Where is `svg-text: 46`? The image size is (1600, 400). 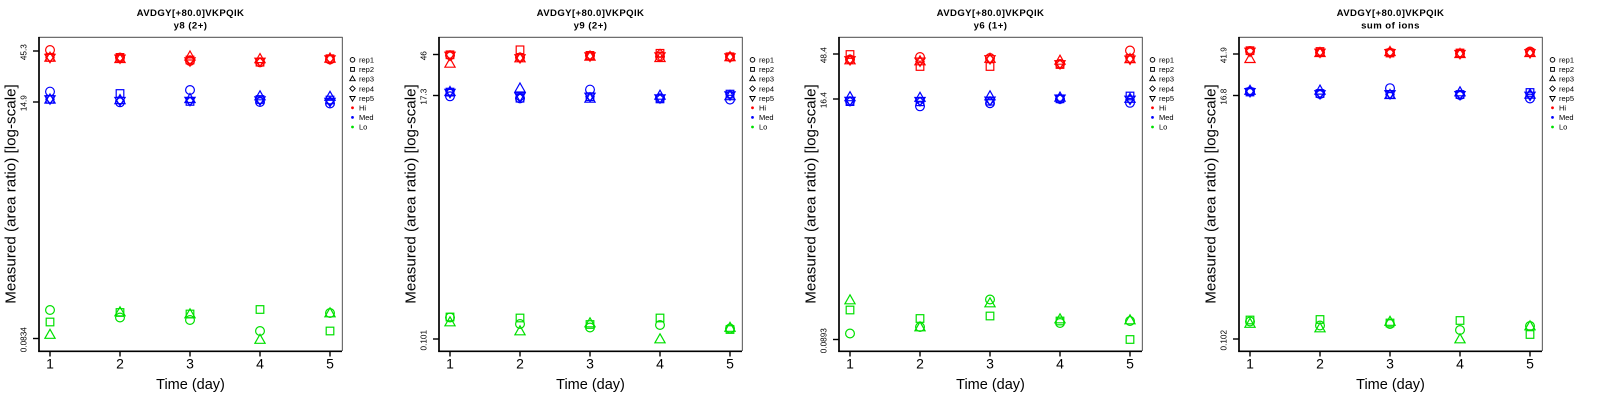
svg-text: 46 is located at coordinates (424, 56).